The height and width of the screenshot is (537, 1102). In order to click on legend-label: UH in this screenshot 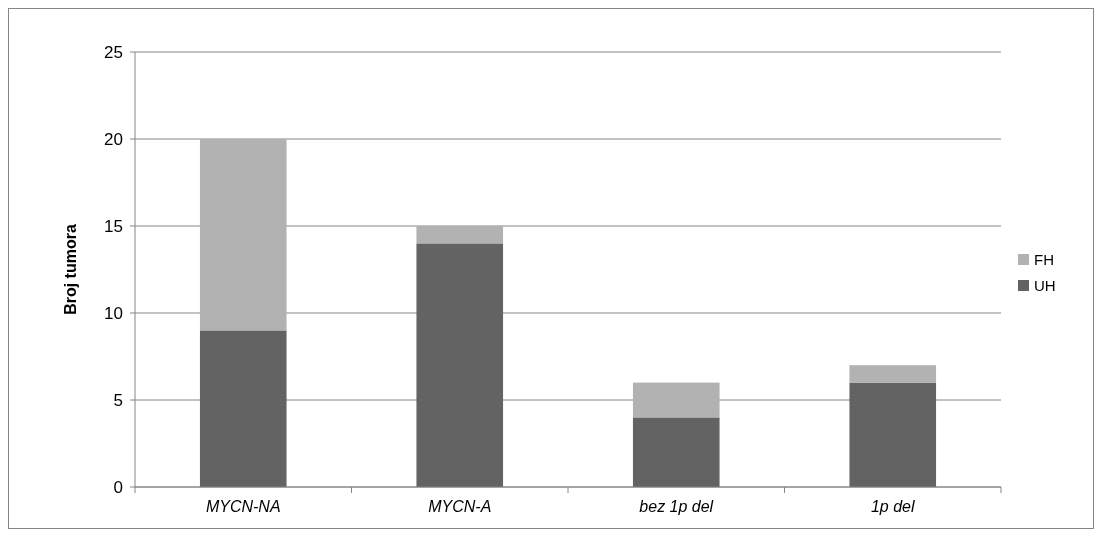, I will do `click(1045, 286)`.